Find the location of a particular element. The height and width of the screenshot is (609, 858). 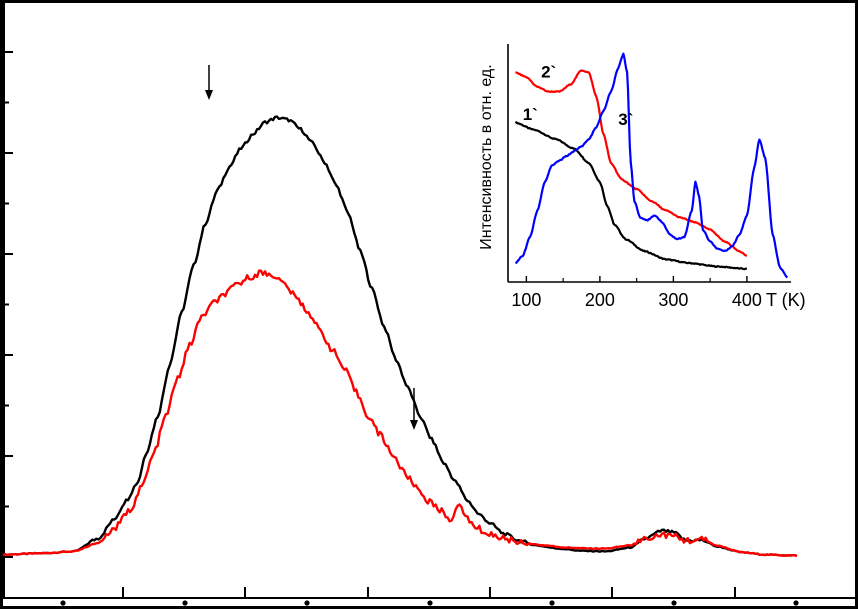

inset-x-tick-label: 300 is located at coordinates (673, 300).